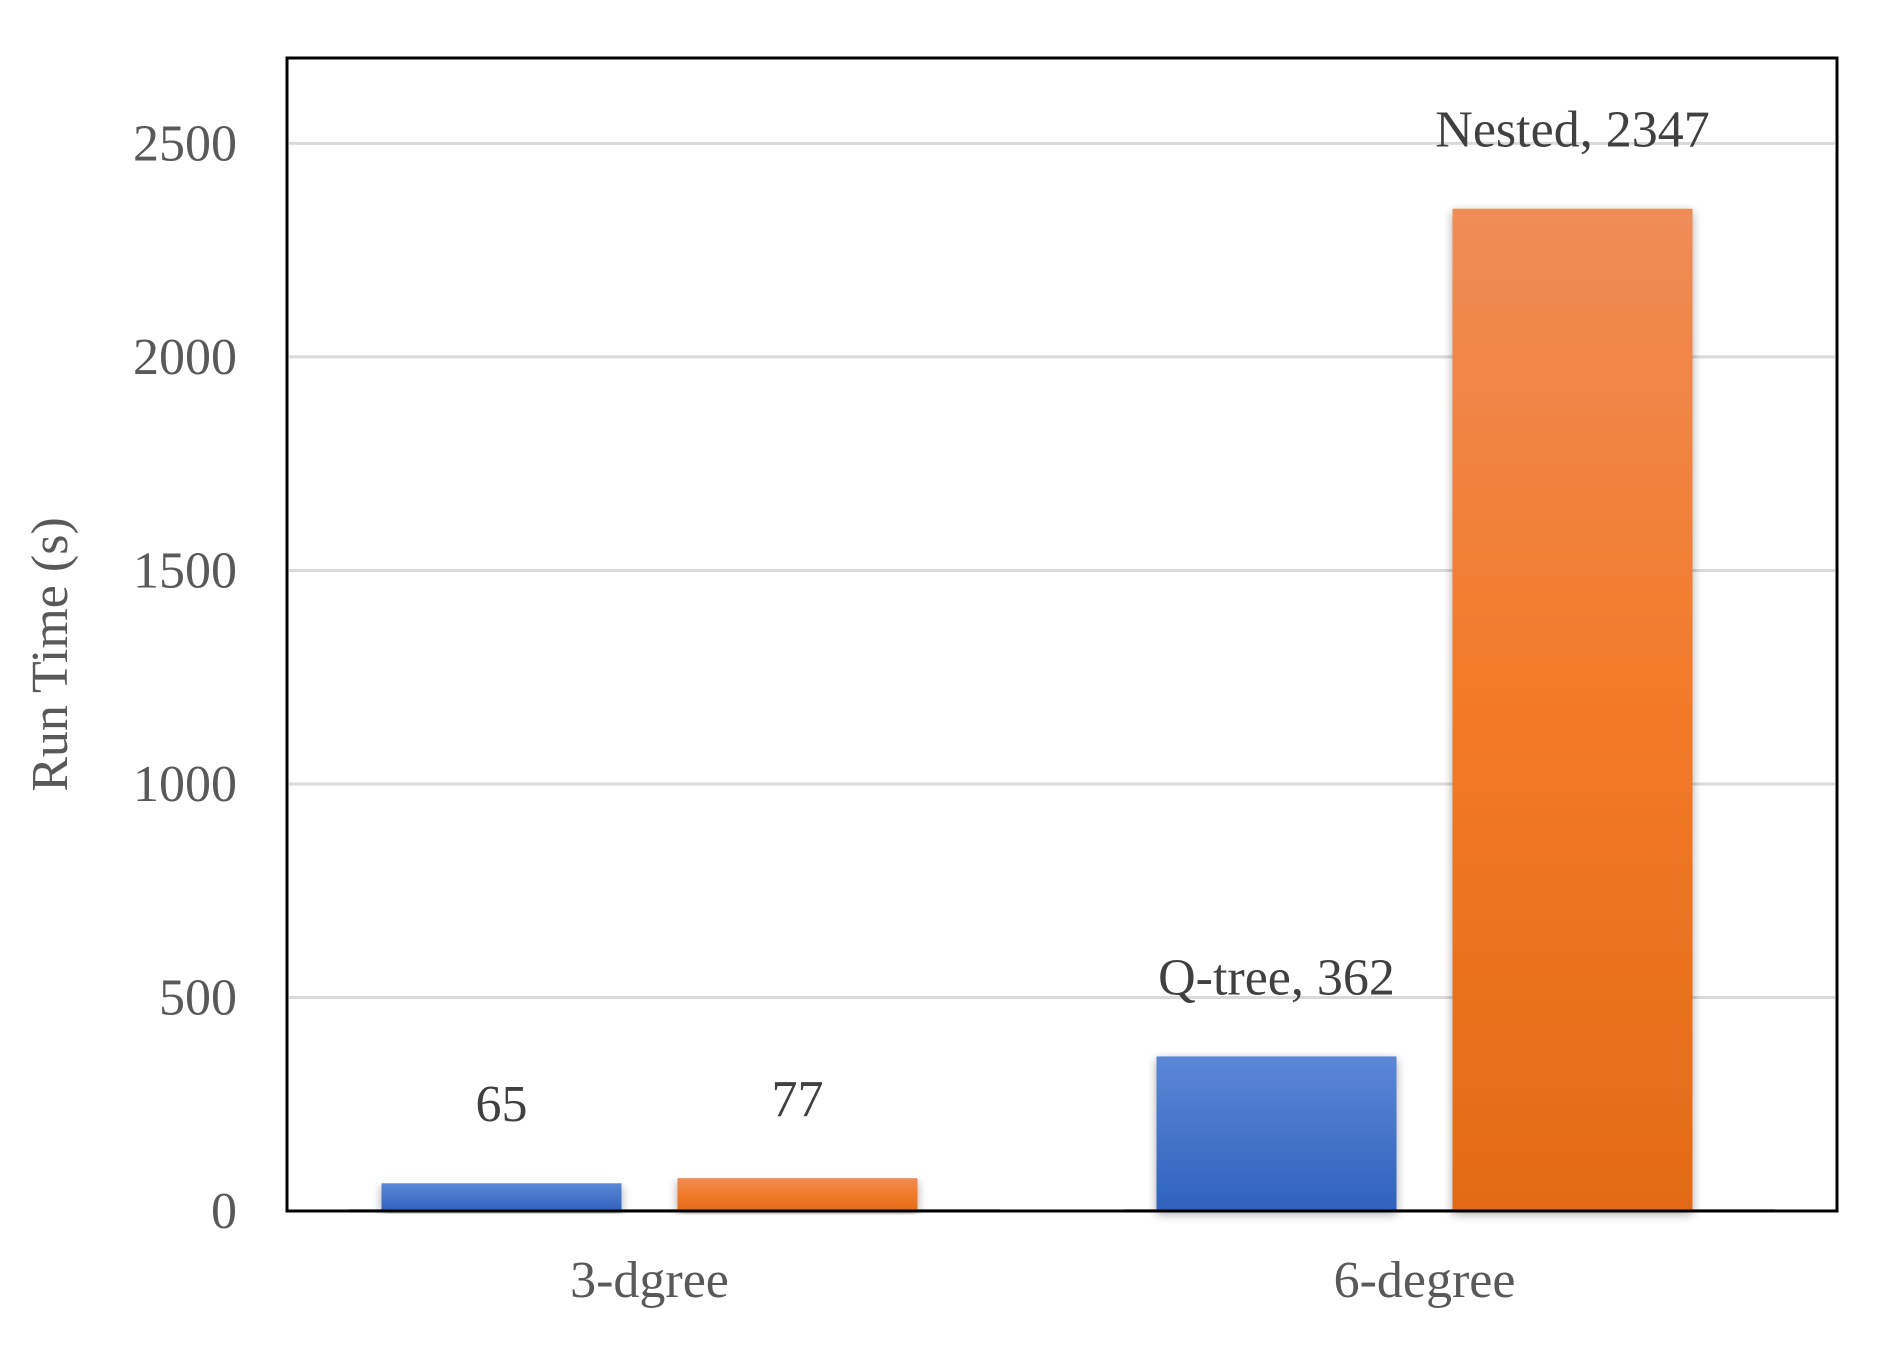 The width and height of the screenshot is (1878, 1346). I want to click on y-tick-label: 2000, so click(185, 357).